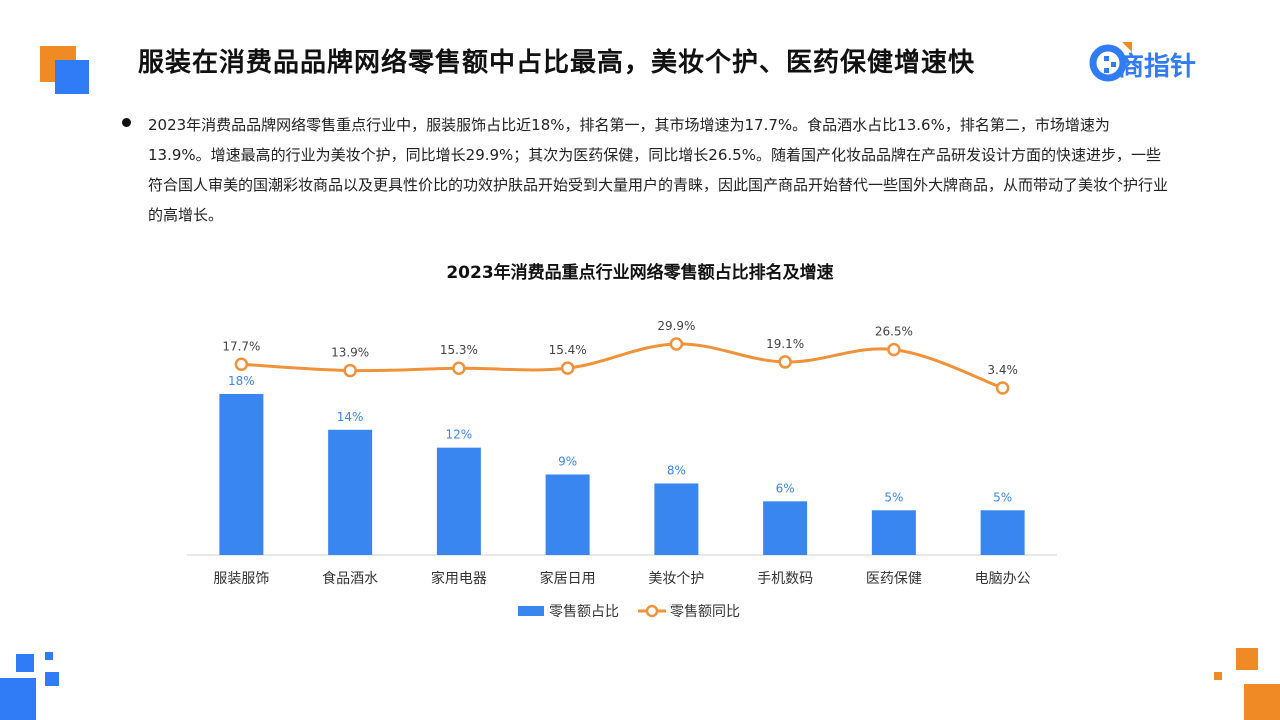 Image resolution: width=1280 pixels, height=720 pixels. What do you see at coordinates (622, 366) in the screenshot?
I see `line-series-path` at bounding box center [622, 366].